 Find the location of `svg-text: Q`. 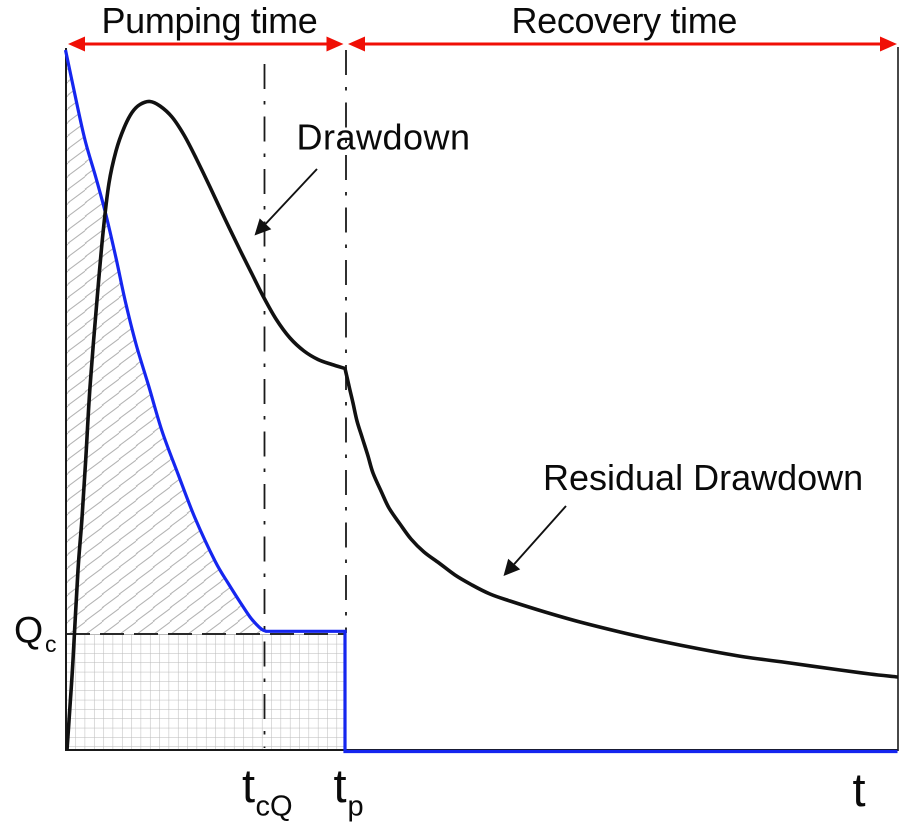

svg-text: Q is located at coordinates (28, 630).